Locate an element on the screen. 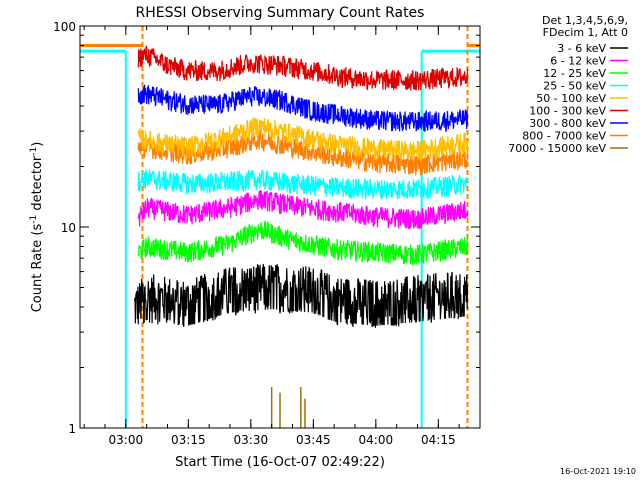  x-tick-label: 04:15 is located at coordinates (438, 440).